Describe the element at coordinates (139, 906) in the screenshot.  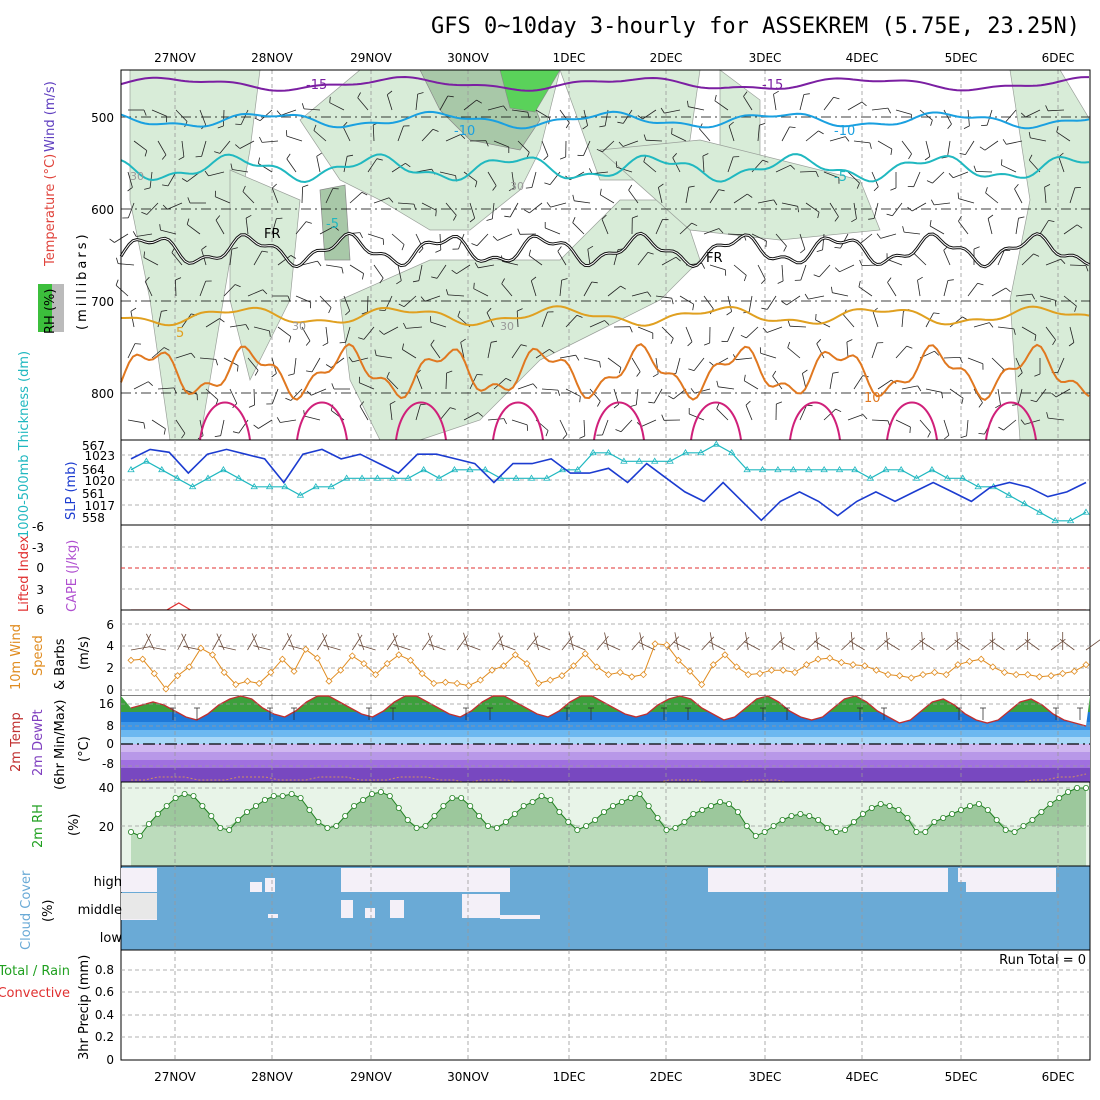
I see `clear-sky-cell` at that location.